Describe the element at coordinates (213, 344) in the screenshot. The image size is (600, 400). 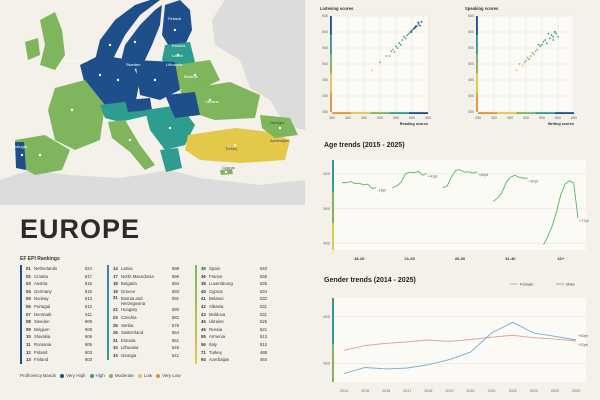
I see `country-name: Italy` at that location.